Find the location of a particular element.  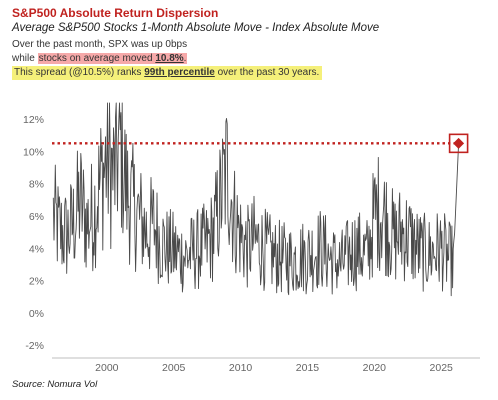

summary-line-3-c: over the past 30 years. is located at coordinates (267, 72).